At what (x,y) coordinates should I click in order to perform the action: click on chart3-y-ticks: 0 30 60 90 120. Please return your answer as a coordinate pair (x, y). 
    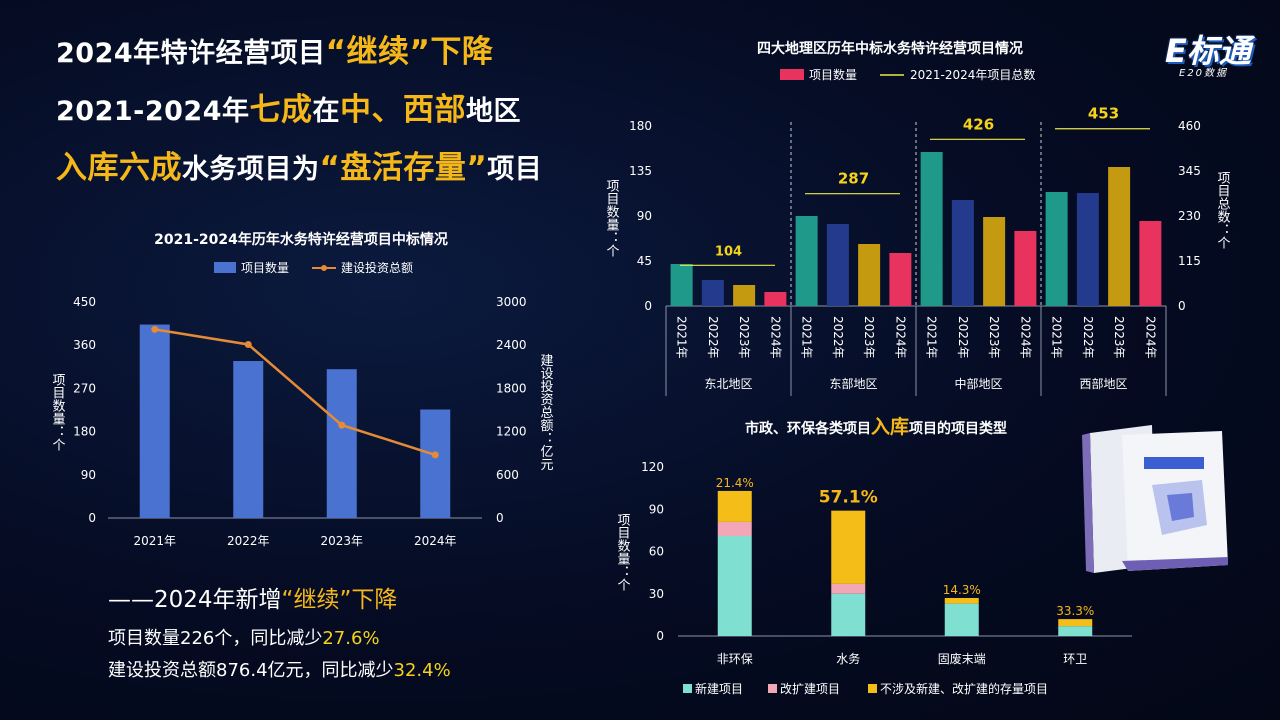
    Looking at the image, I should click on (652, 551).